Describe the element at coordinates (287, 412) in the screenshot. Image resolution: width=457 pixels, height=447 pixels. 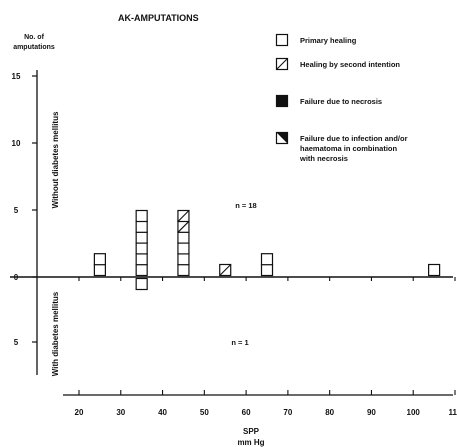
I see `x-tick-label: 70` at that location.